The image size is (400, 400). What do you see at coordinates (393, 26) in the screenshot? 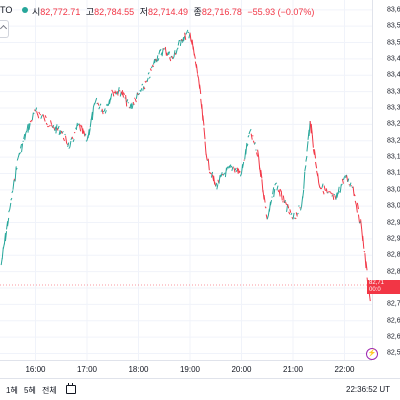
I see `price-tick: 83,550` at bounding box center [393, 26].